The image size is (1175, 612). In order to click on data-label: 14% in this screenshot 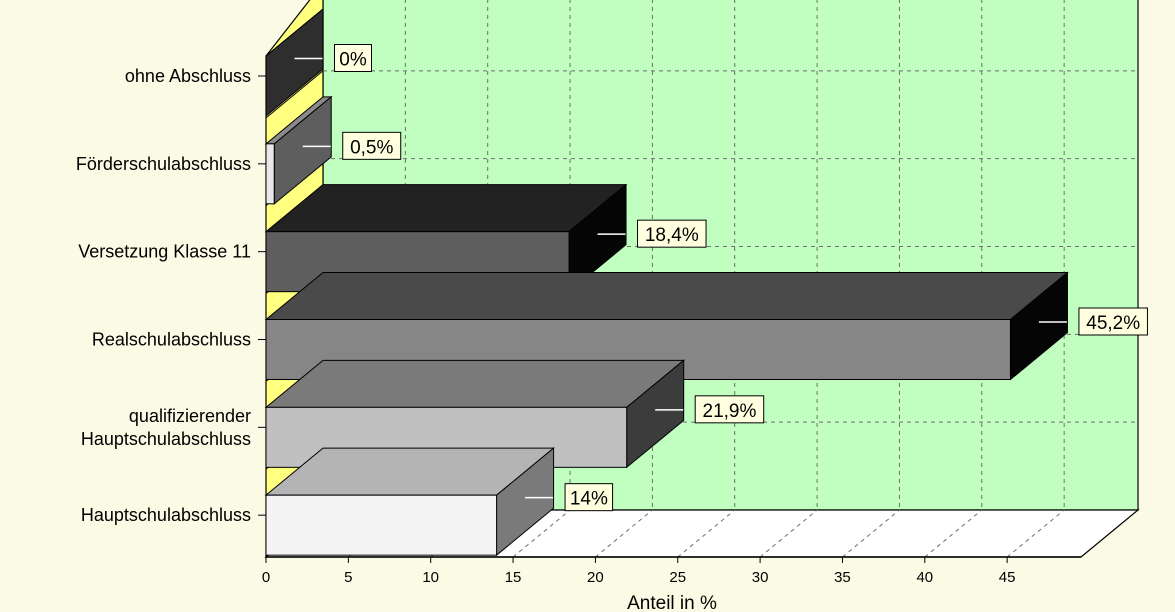, I will do `click(589, 499)`.